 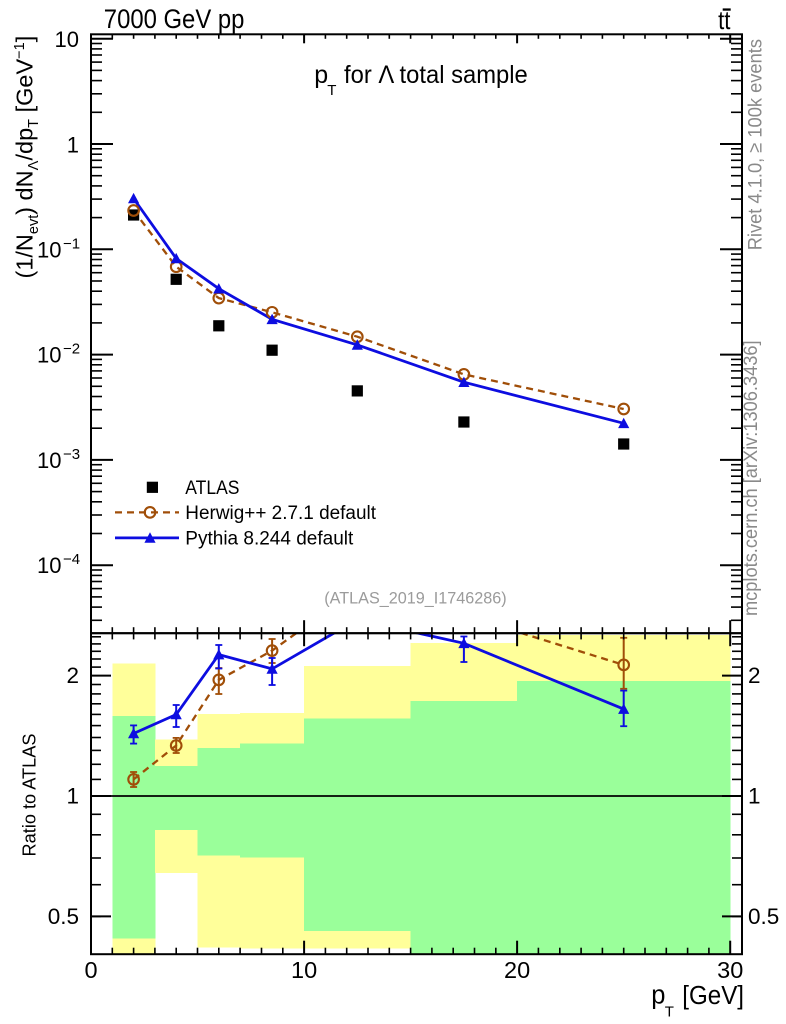 I want to click on svg-text: Ratio to ATLAS, so click(x=29, y=795).